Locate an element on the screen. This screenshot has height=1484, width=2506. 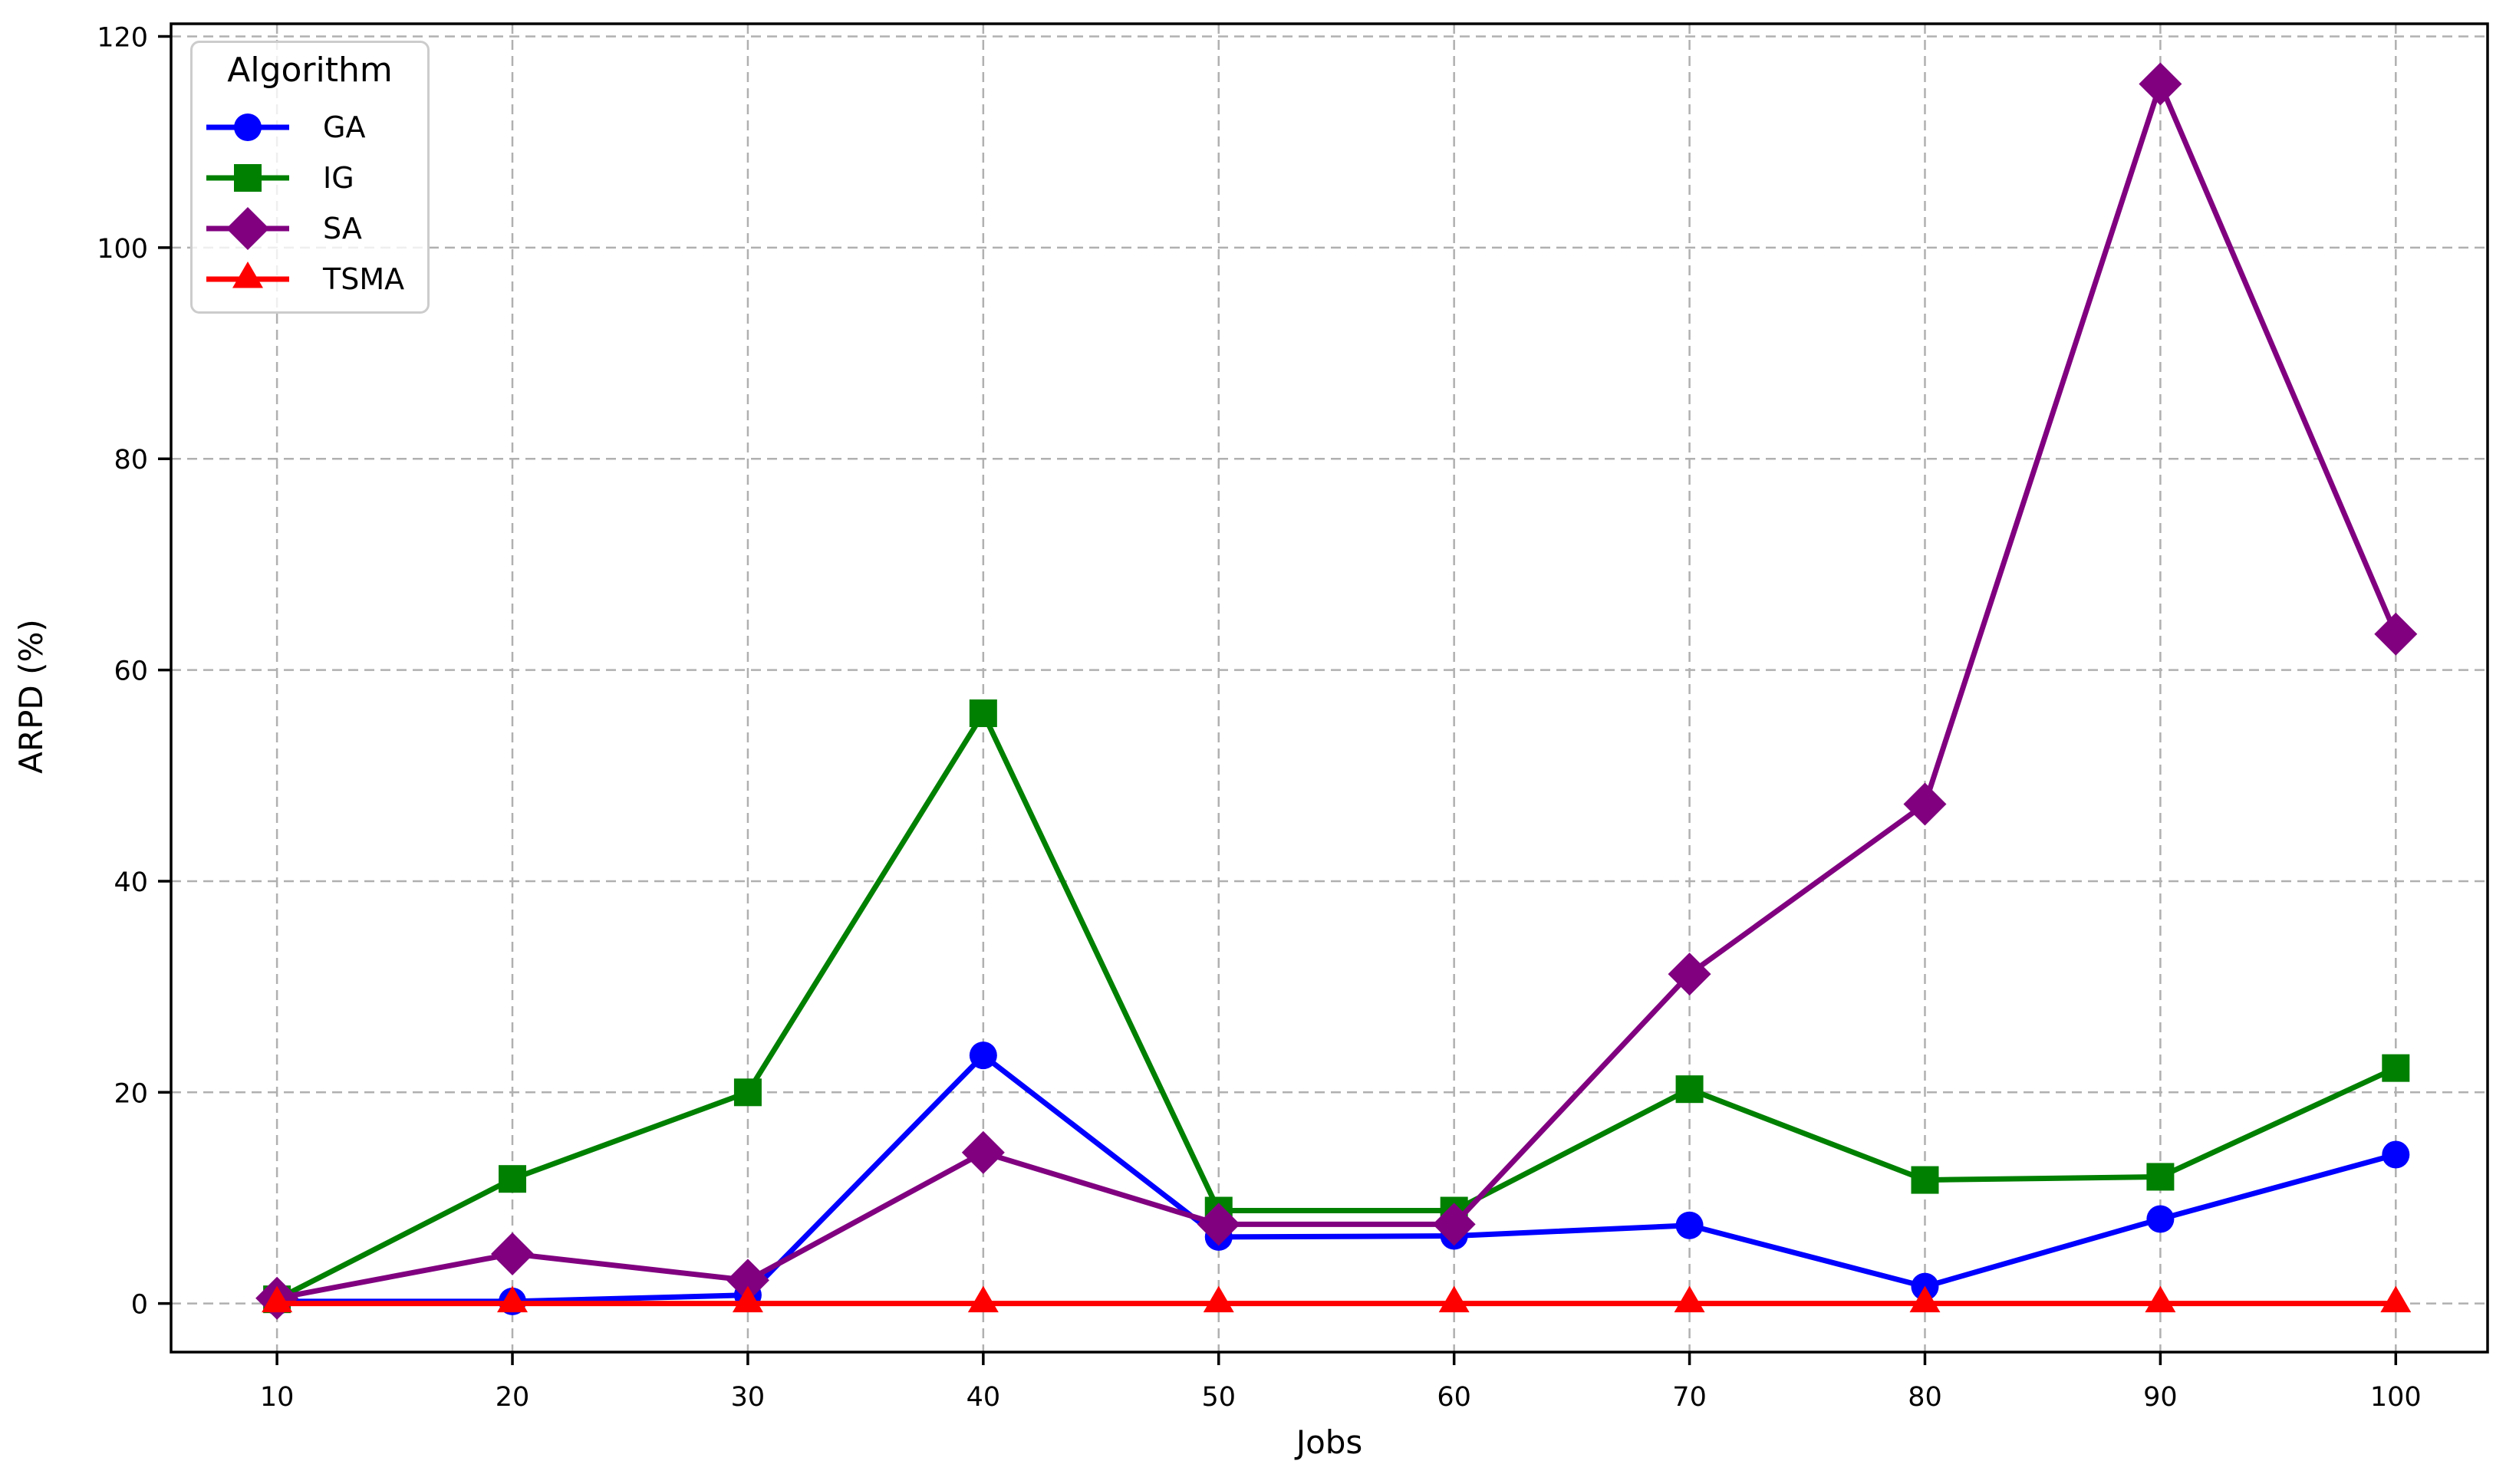
legend-marker-GA is located at coordinates (248, 127).